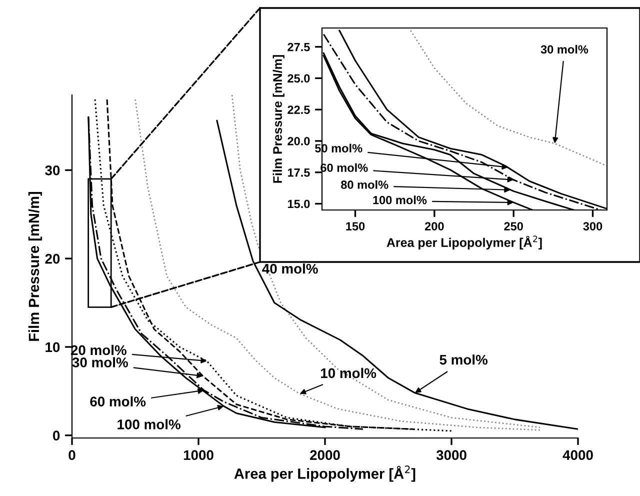  What do you see at coordinates (364, 184) in the screenshot?
I see `annotation: 80 mol%` at bounding box center [364, 184].